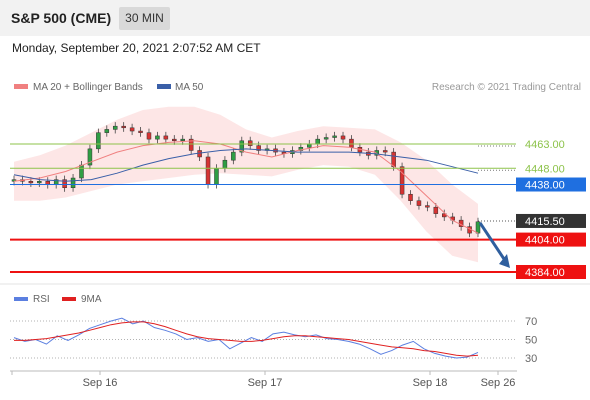  Describe the element at coordinates (545, 241) in the screenshot. I see `level-label: 4404.00` at that location.